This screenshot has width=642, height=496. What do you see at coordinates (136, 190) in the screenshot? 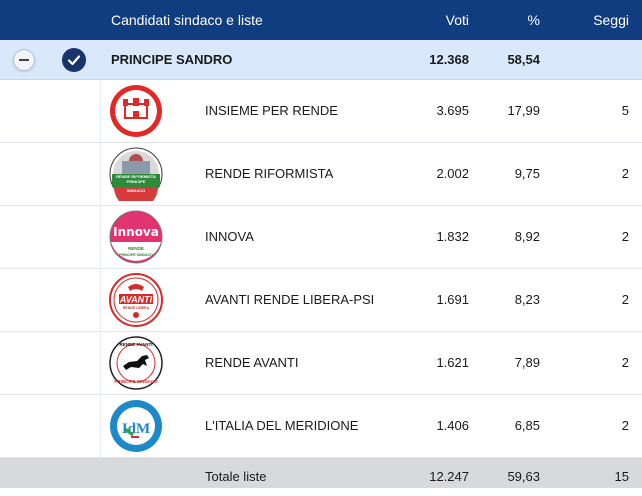
I see `logo-text-line-3: SINDACO` at bounding box center [136, 190].